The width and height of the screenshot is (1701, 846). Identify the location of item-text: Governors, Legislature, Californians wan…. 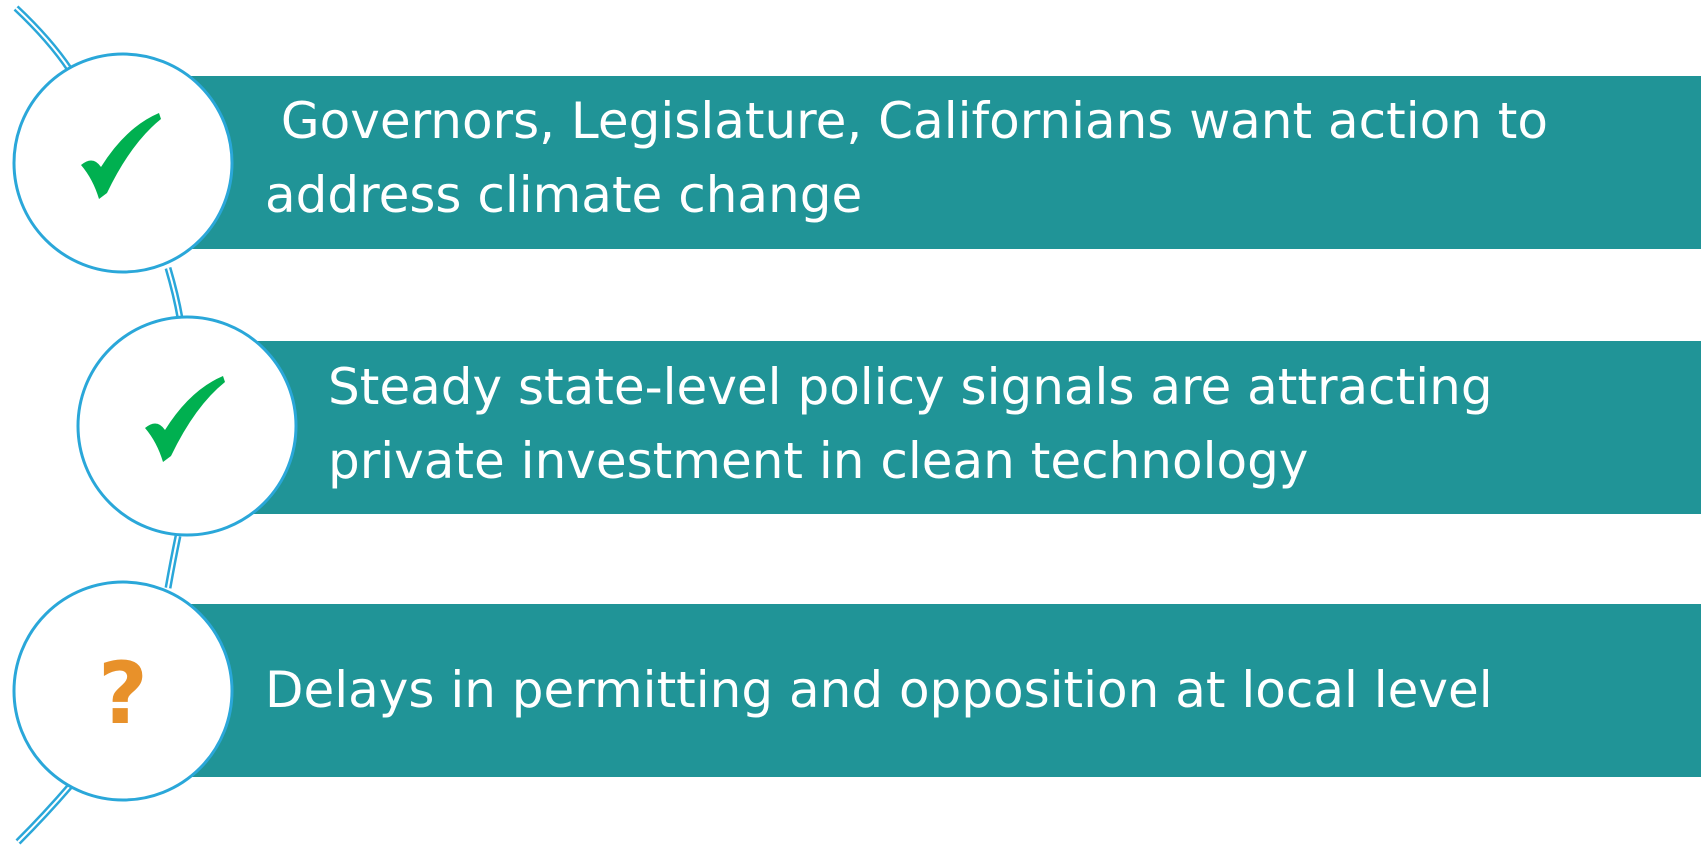
(906, 121).